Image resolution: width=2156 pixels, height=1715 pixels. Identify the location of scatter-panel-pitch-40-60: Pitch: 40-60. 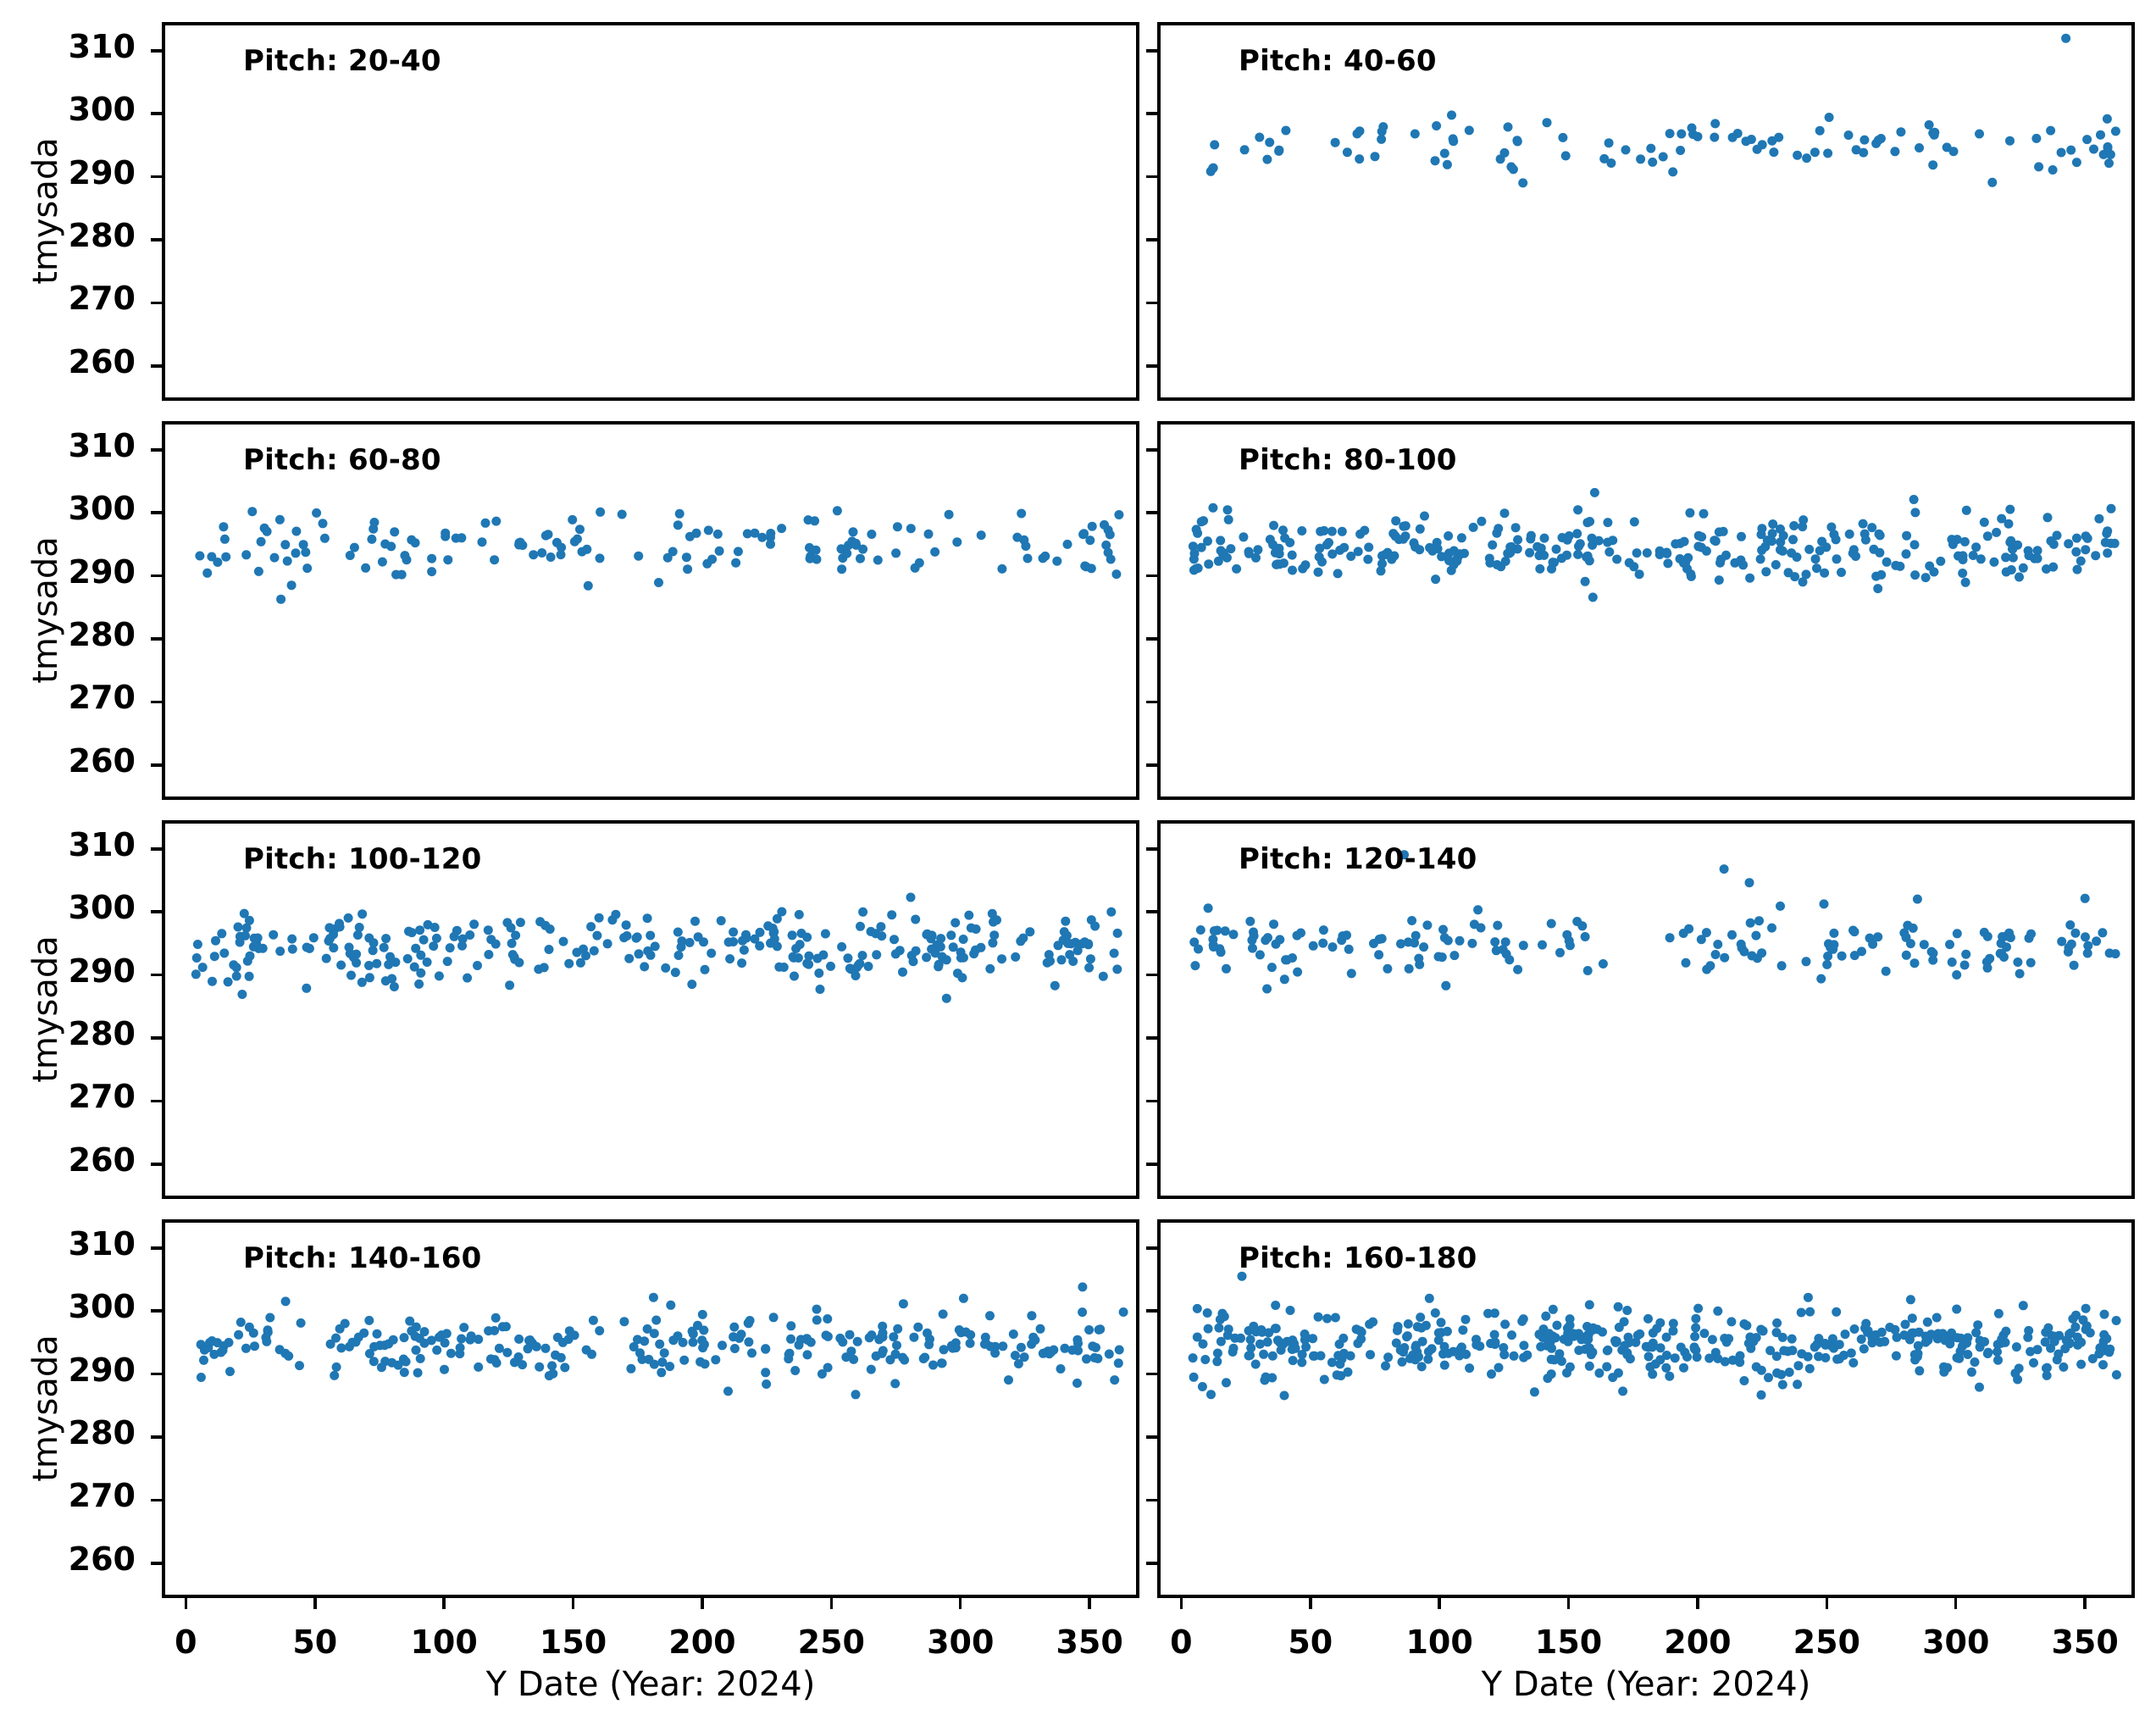
(1646, 211).